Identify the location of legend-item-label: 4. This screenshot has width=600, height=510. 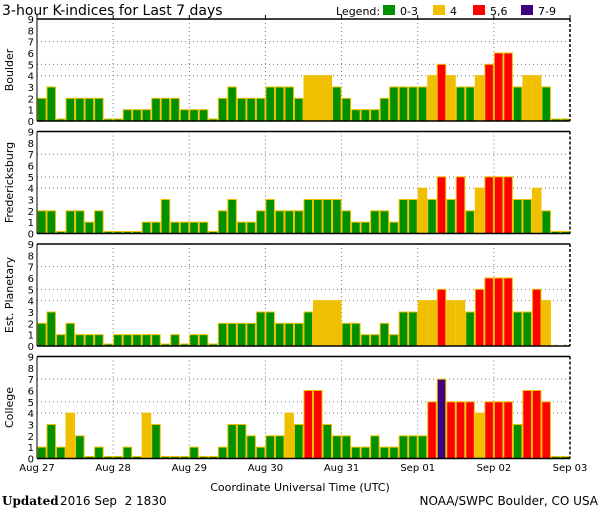
(453, 11).